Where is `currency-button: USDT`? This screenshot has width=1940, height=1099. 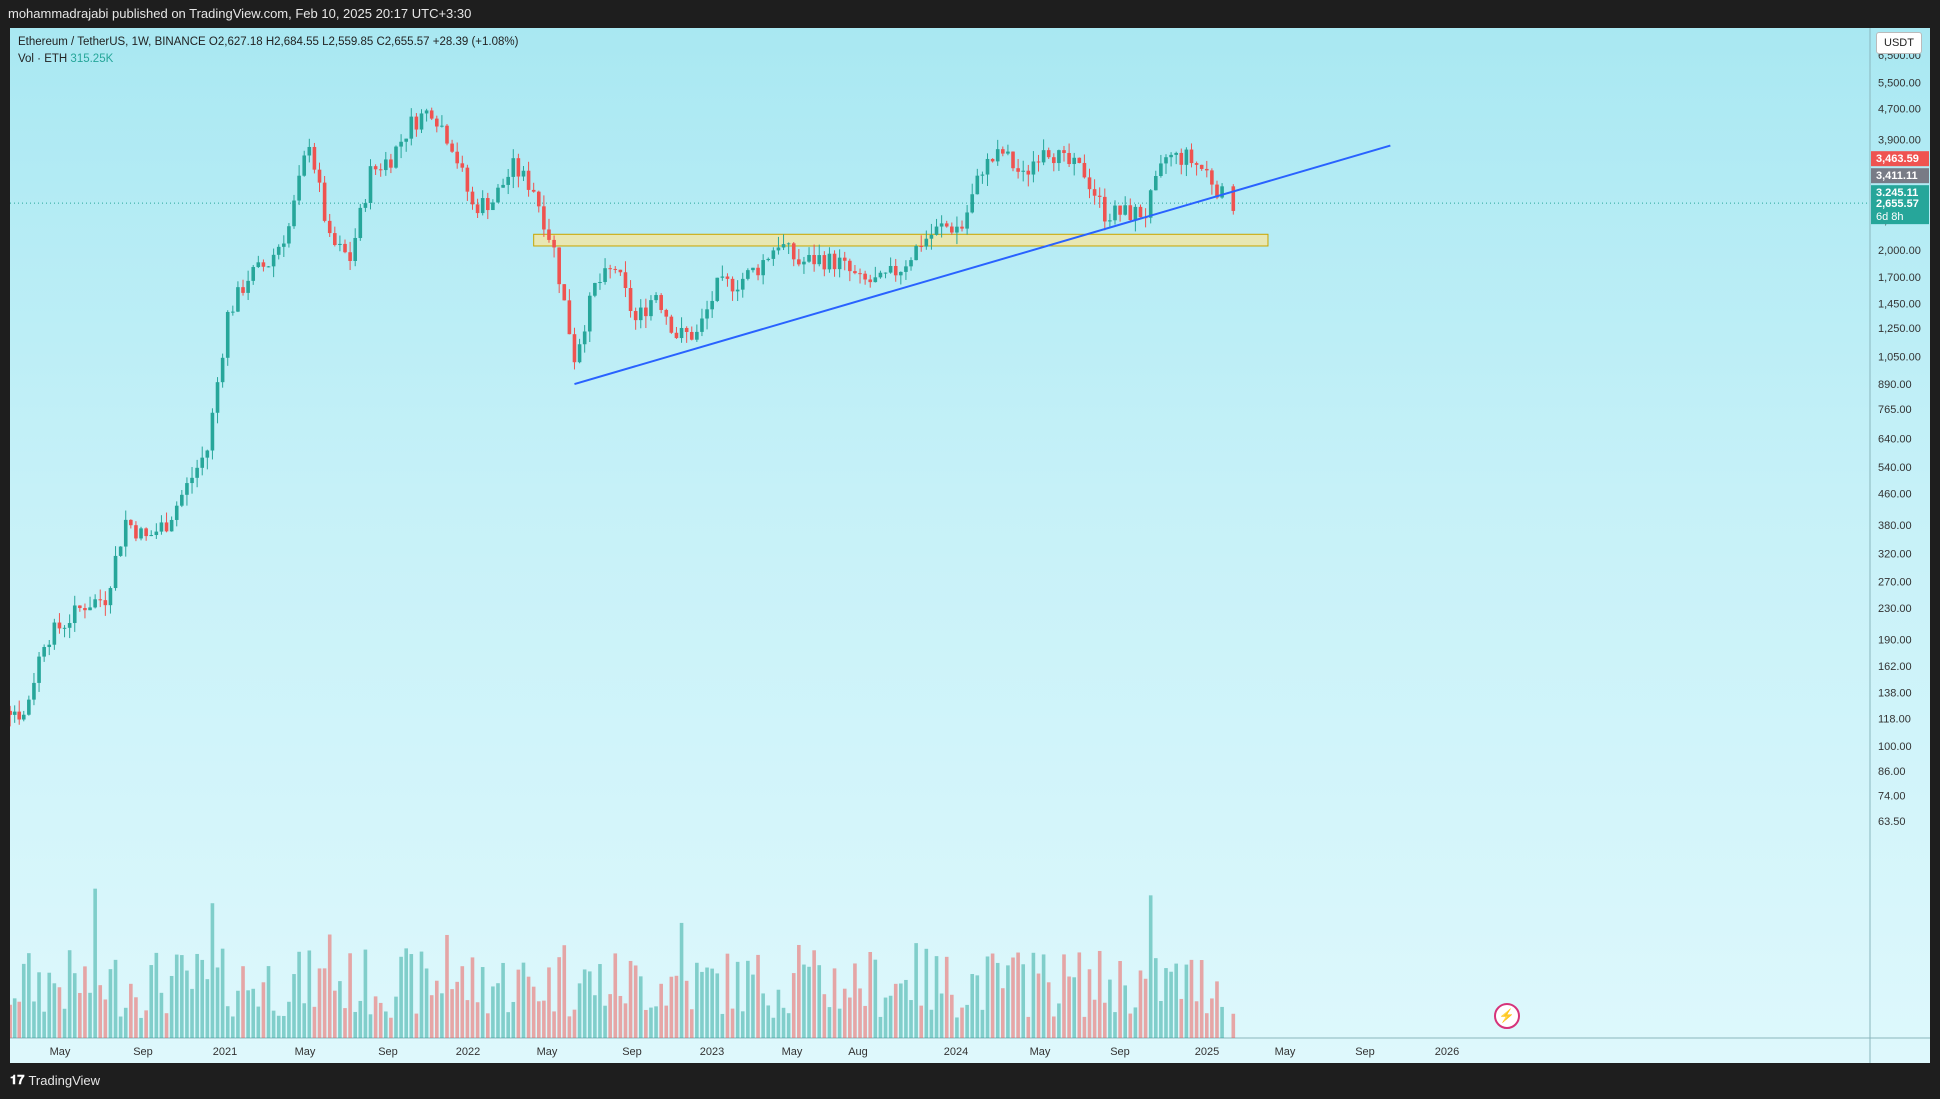 currency-button: USDT is located at coordinates (1899, 43).